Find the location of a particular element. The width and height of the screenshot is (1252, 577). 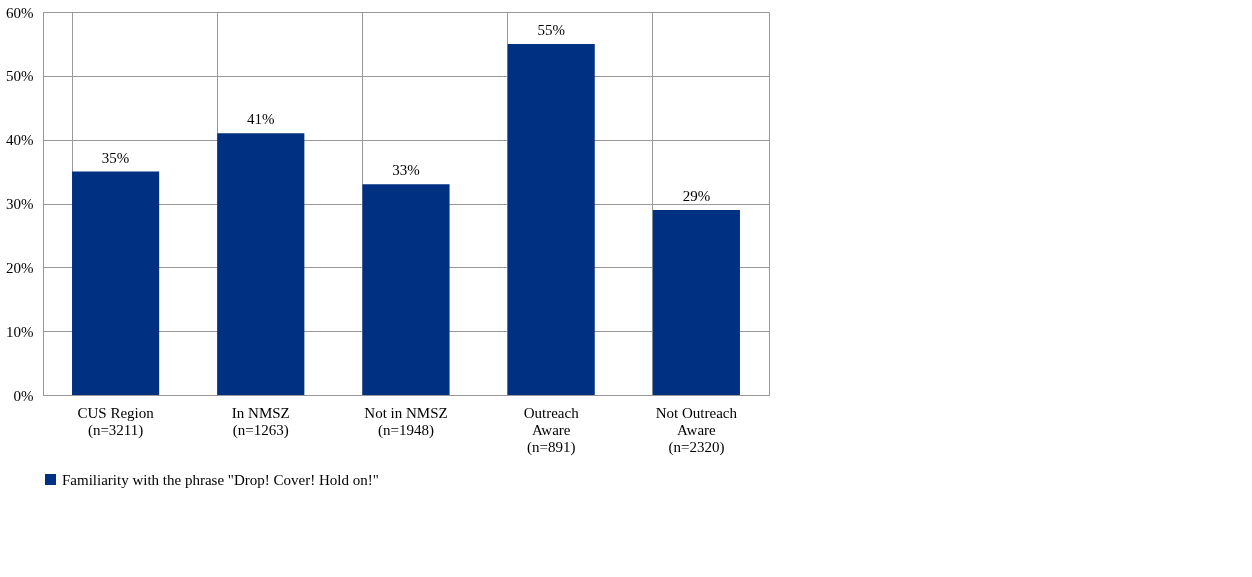

text: 35% is located at coordinates (115, 157).